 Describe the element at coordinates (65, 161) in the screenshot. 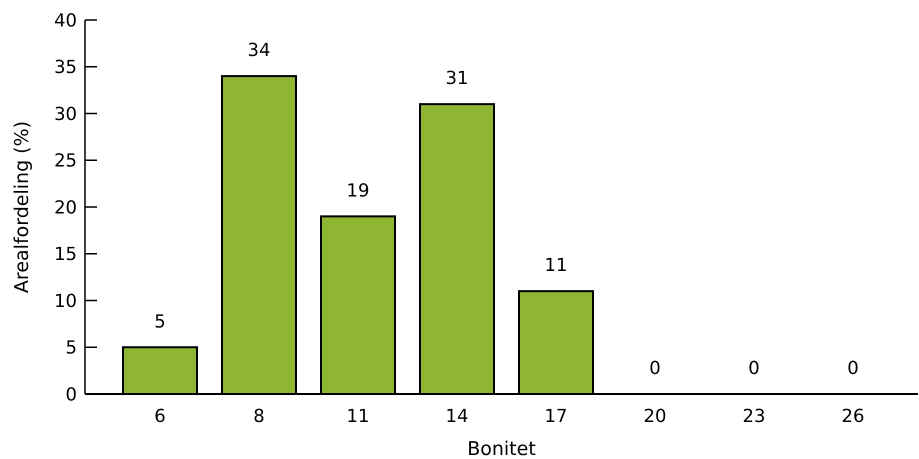

I see `y-tick-label: 25` at that location.